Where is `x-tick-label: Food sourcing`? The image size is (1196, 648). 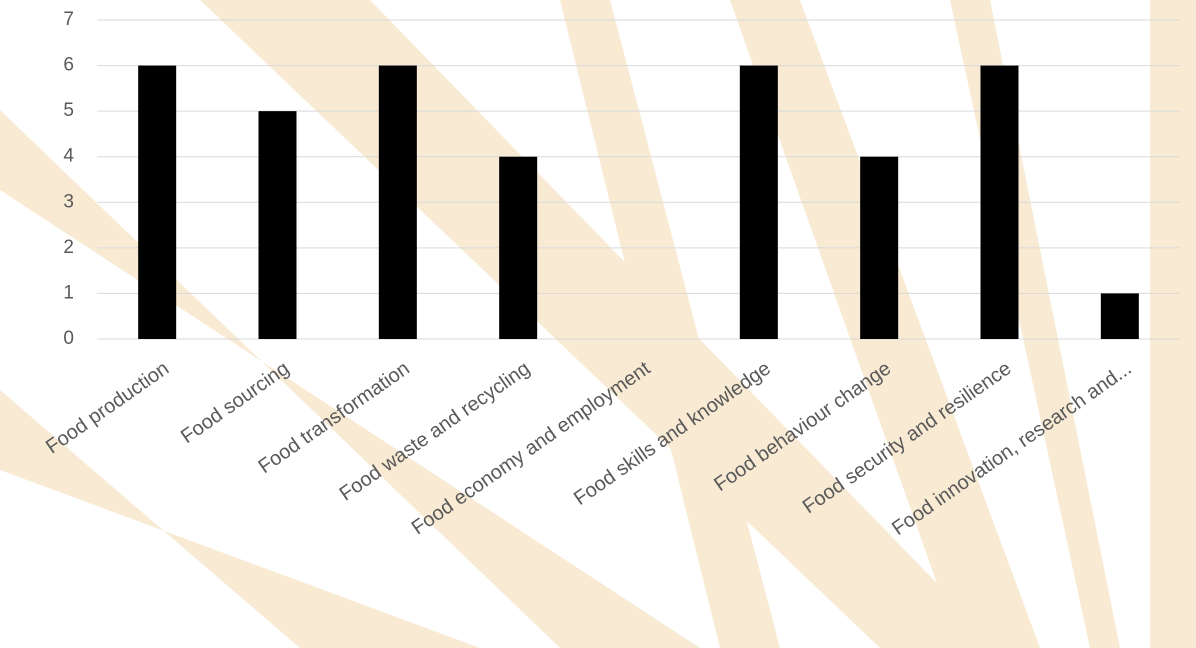 x-tick-label: Food sourcing is located at coordinates (235, 402).